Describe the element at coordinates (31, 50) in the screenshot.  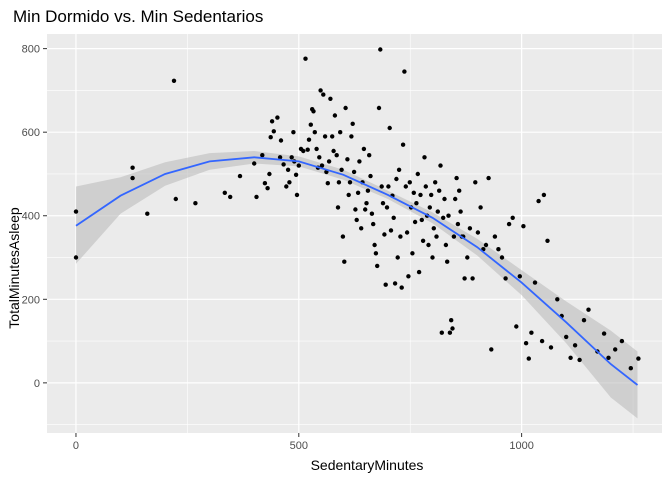
I see `y-tick-label: 800` at that location.